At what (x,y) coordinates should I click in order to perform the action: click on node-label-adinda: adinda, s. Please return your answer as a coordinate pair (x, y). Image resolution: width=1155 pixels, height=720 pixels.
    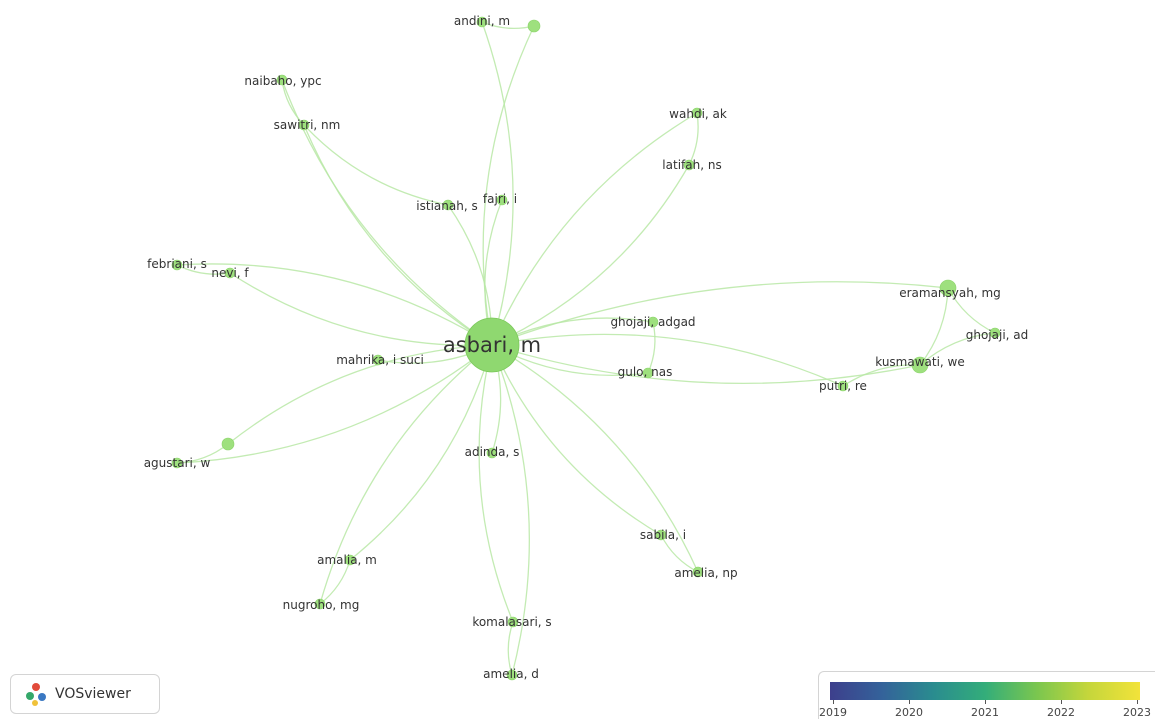
    Looking at the image, I should click on (492, 452).